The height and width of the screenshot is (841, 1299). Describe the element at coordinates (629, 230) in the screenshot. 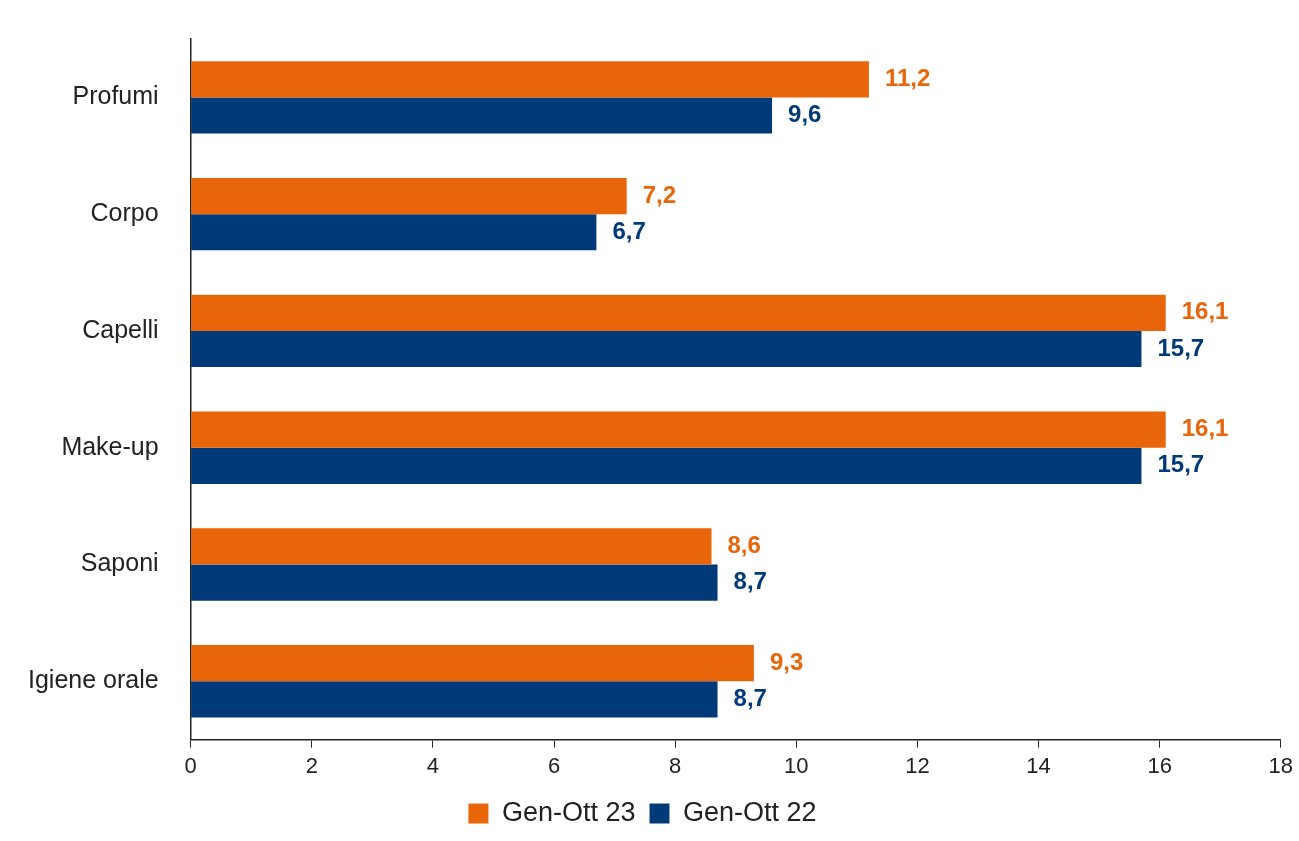

I see `data-label: 6,7` at that location.